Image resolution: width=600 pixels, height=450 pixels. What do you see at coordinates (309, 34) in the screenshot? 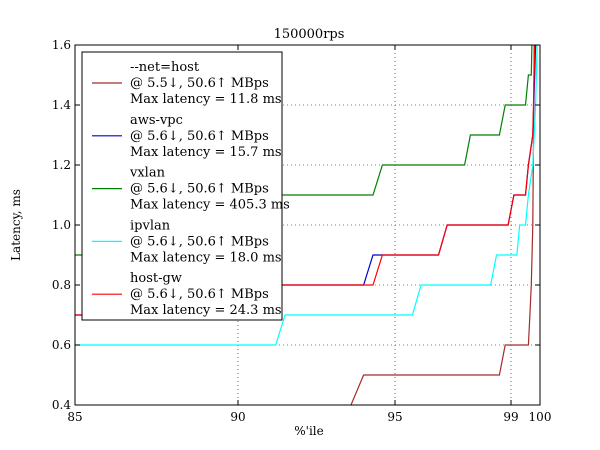
I see `chart-title: 150000rps` at bounding box center [309, 34].